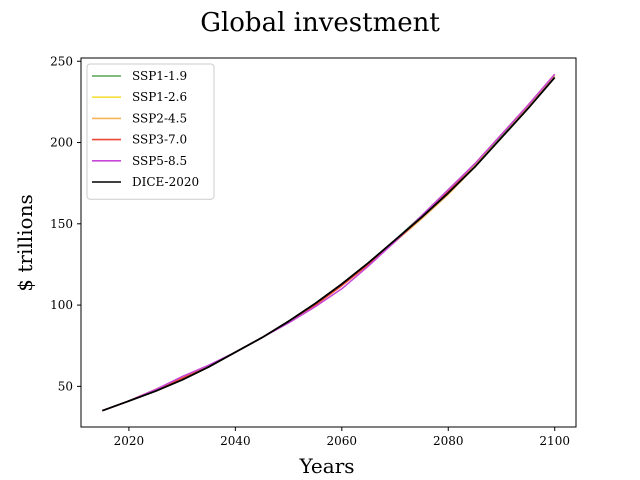 The height and width of the screenshot is (480, 640). I want to click on x-tick-label: 2100, so click(554, 441).